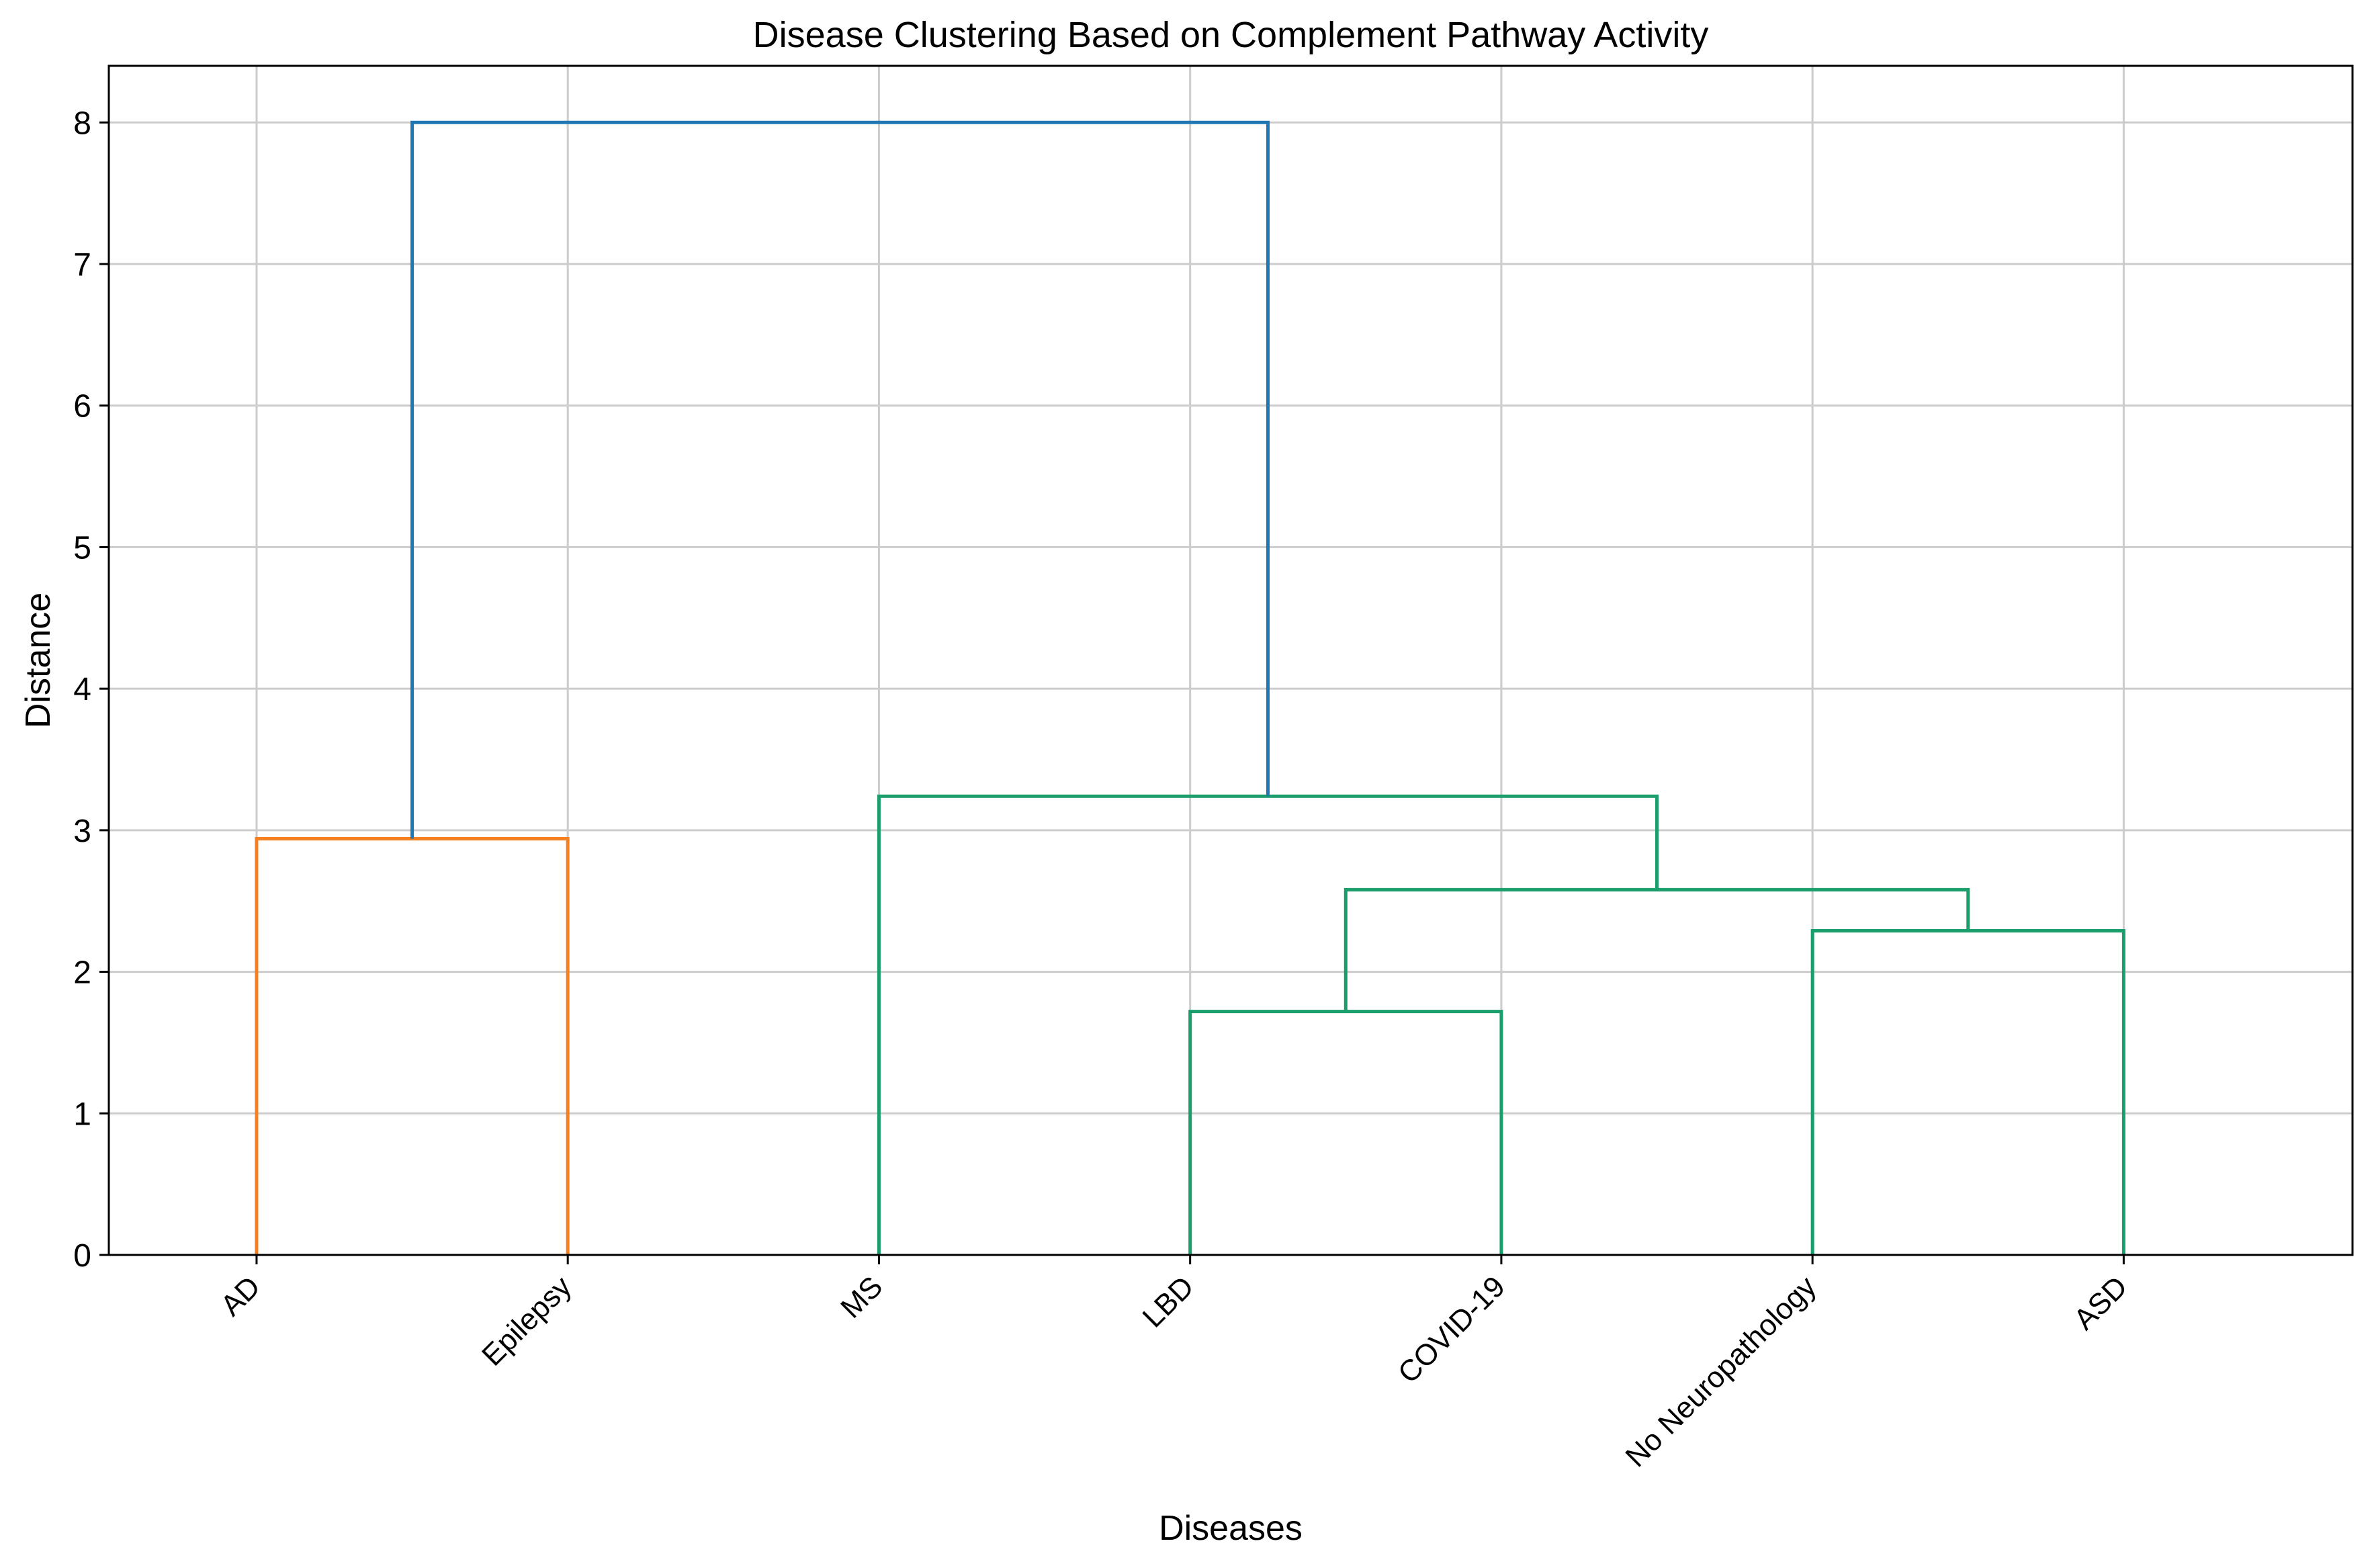 The image size is (2374, 1568). What do you see at coordinates (2101, 1303) in the screenshot?
I see `x-tick-label: ASD` at bounding box center [2101, 1303].